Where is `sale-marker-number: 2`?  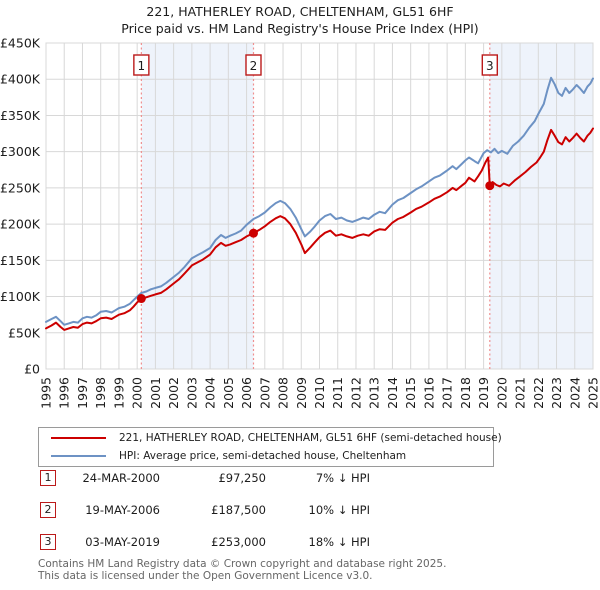
sale-marker-number: 2 is located at coordinates (254, 66).